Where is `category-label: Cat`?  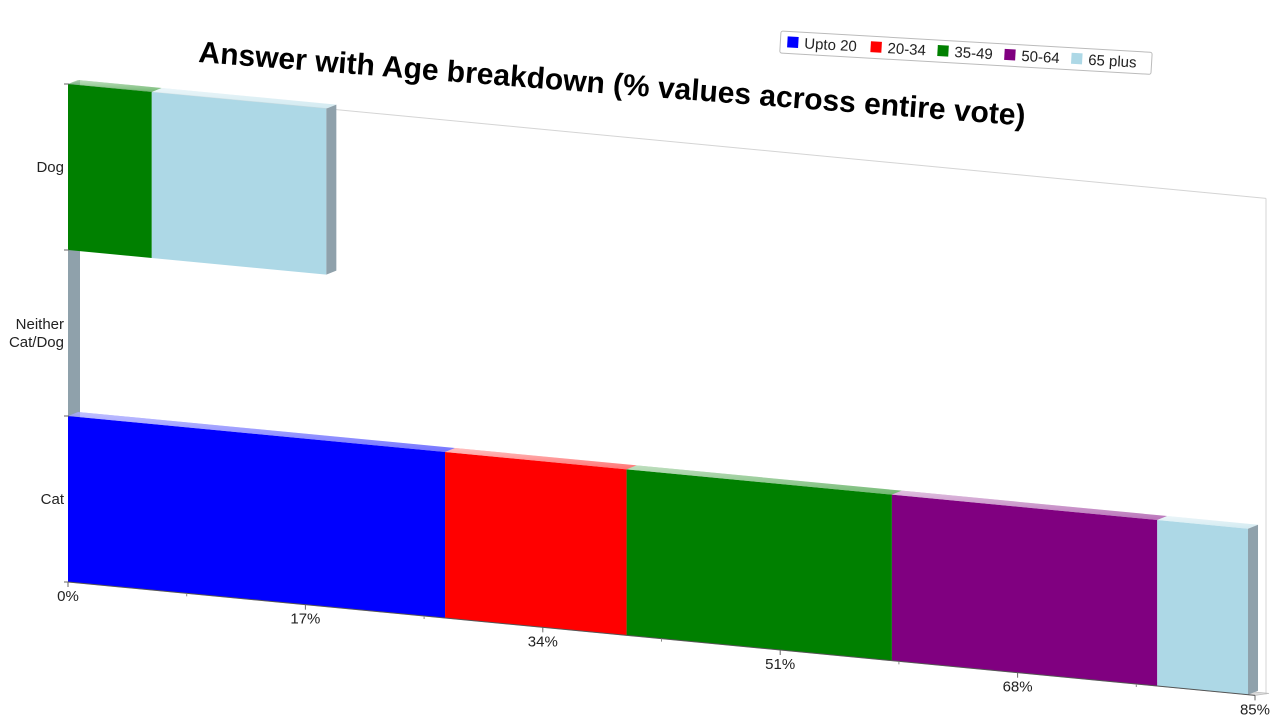 category-label: Cat is located at coordinates (53, 499).